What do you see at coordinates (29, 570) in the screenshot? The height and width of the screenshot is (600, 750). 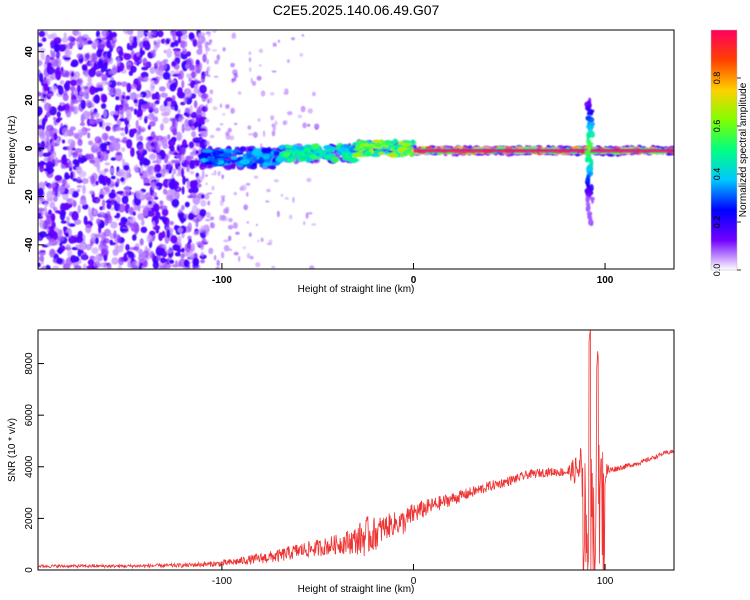 I see `snr-y-tick-label: 0` at bounding box center [29, 570].